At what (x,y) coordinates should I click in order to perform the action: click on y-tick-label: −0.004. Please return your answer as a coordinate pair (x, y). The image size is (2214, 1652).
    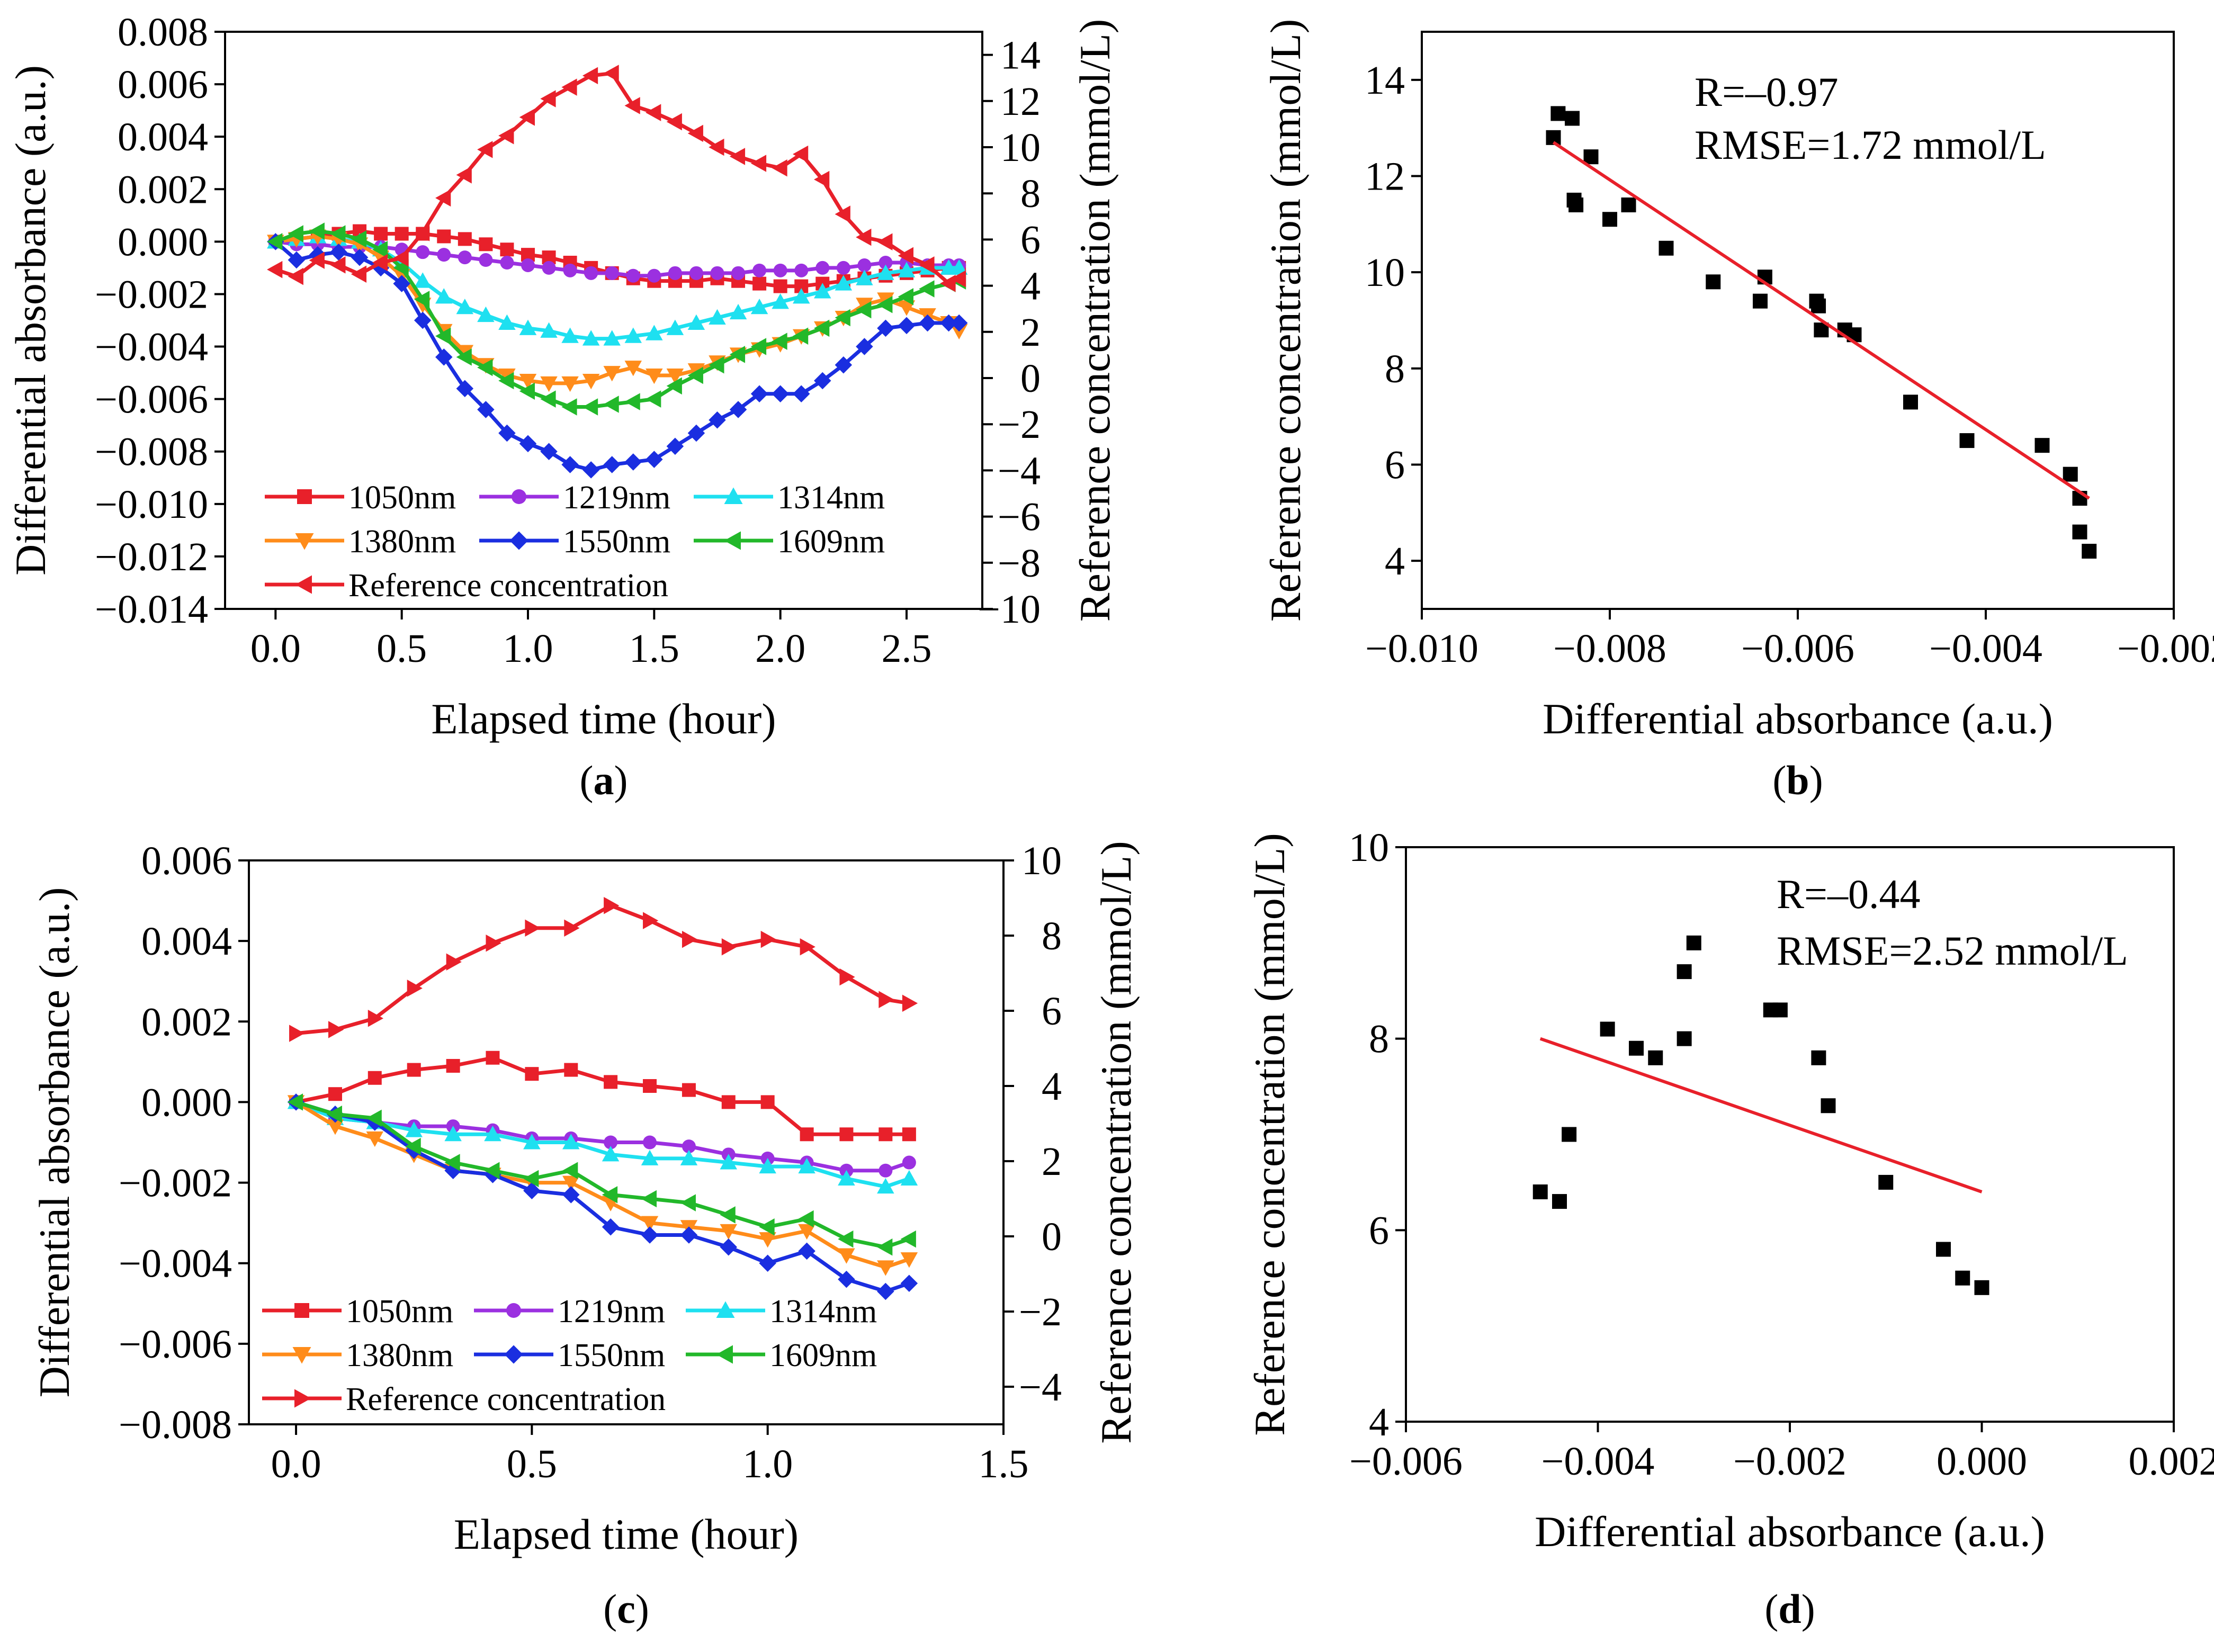
    Looking at the image, I should click on (151, 347).